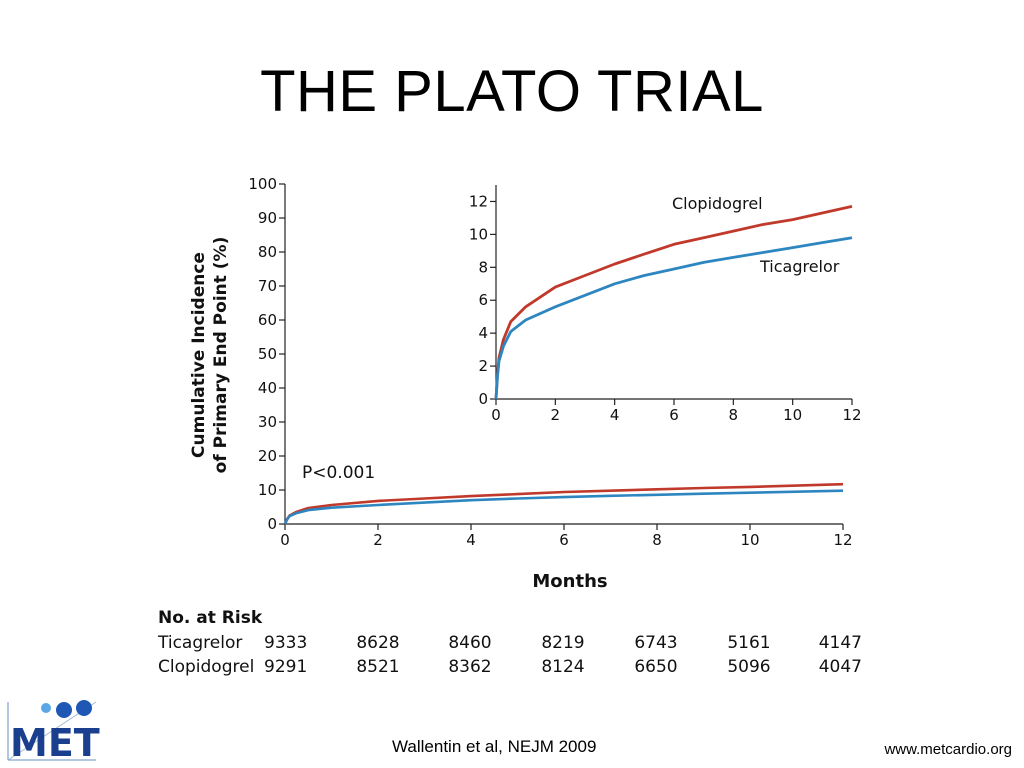 The image size is (1024, 768). I want to click on main-y-ticks: 0 10 20 30 40 50 60 70 80 90 100, so click(266, 354).